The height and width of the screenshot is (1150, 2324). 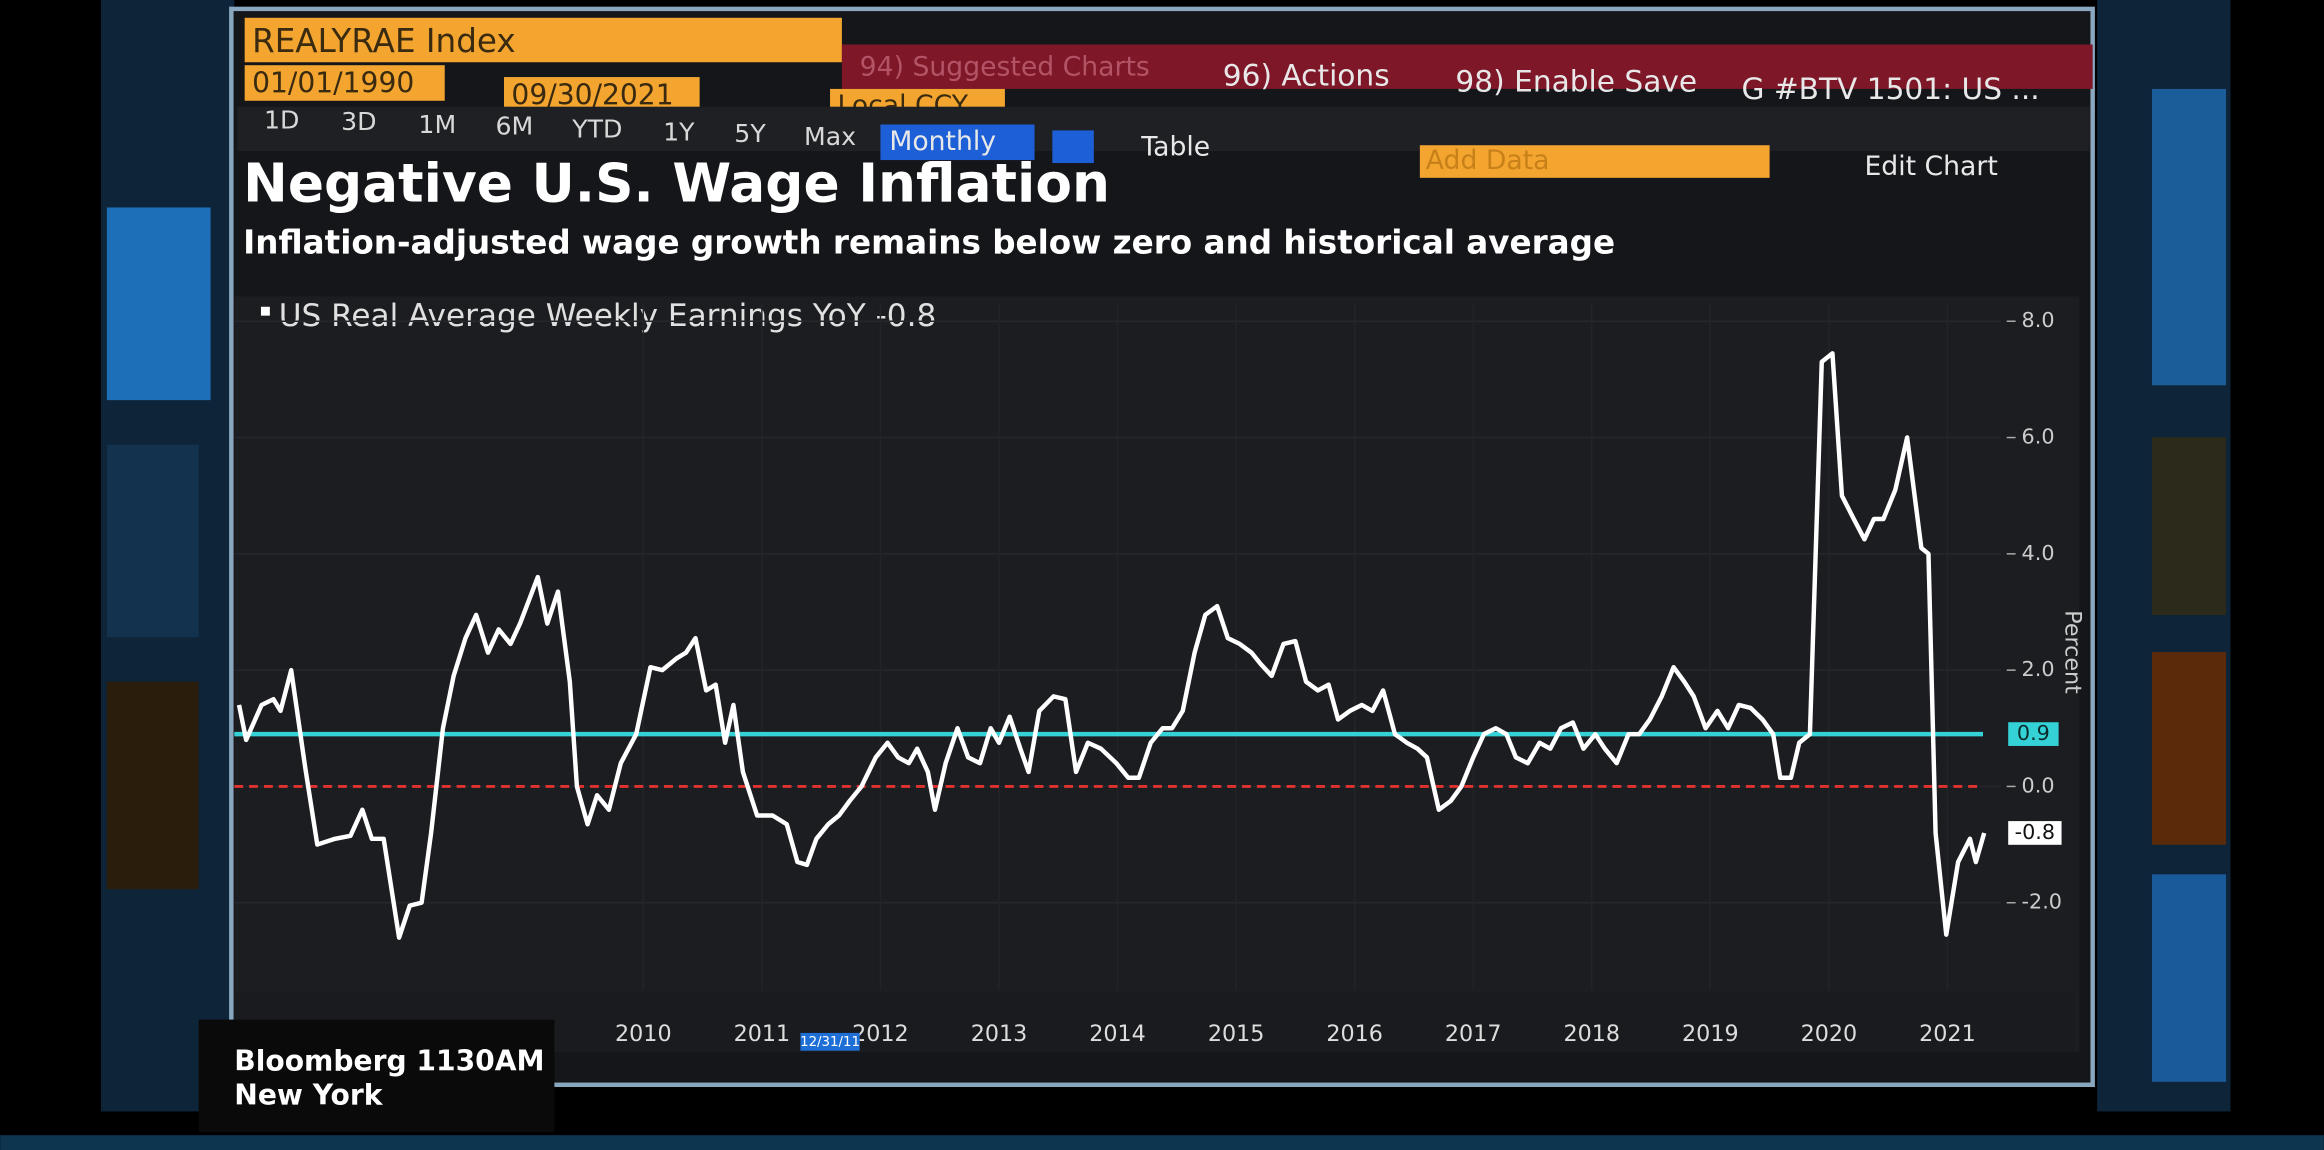 I want to click on x-tick-label: 2010, so click(x=643, y=1034).